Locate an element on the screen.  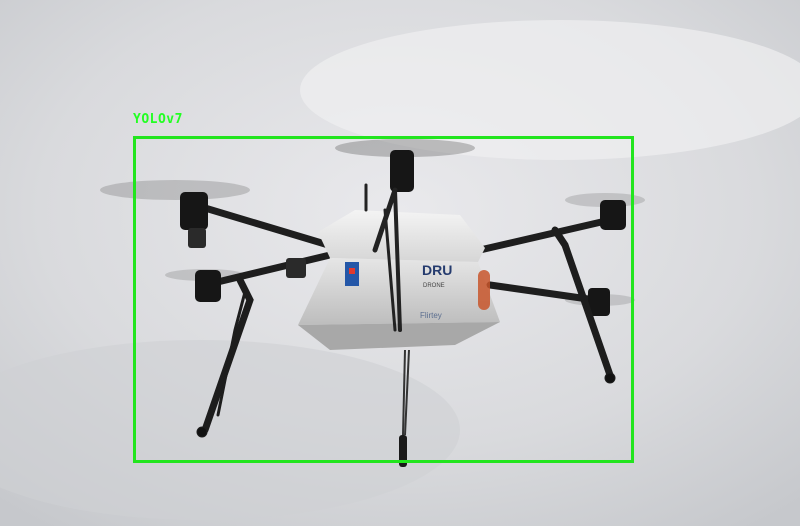
winch-line is located at coordinates (404, 408).